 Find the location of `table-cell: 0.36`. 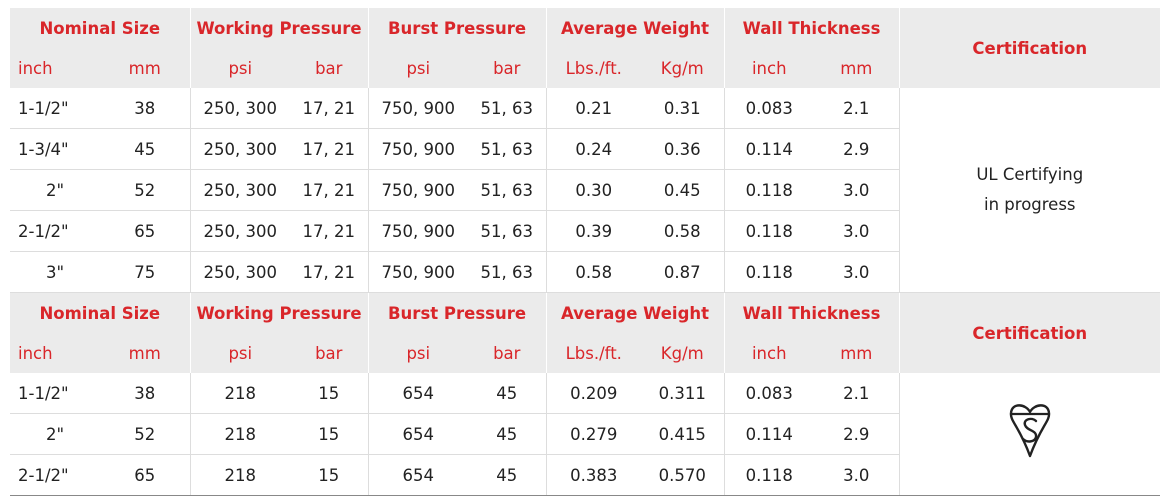

table-cell: 0.36 is located at coordinates (683, 149).